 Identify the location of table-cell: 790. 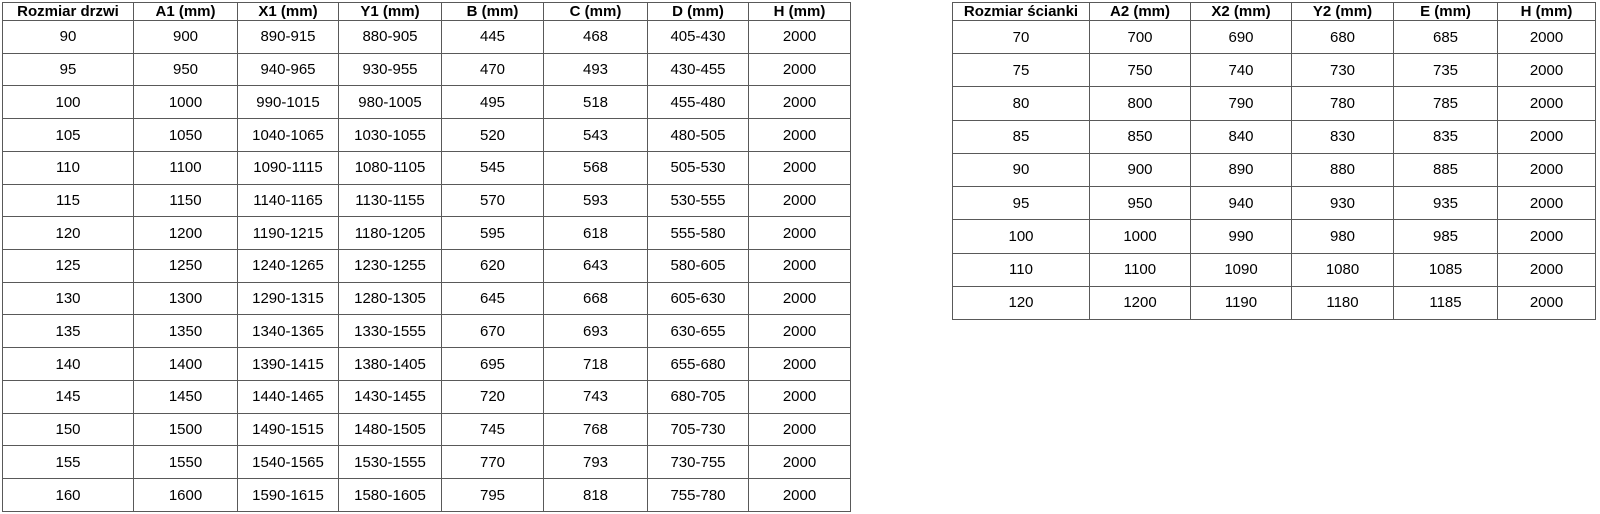
(1241, 103).